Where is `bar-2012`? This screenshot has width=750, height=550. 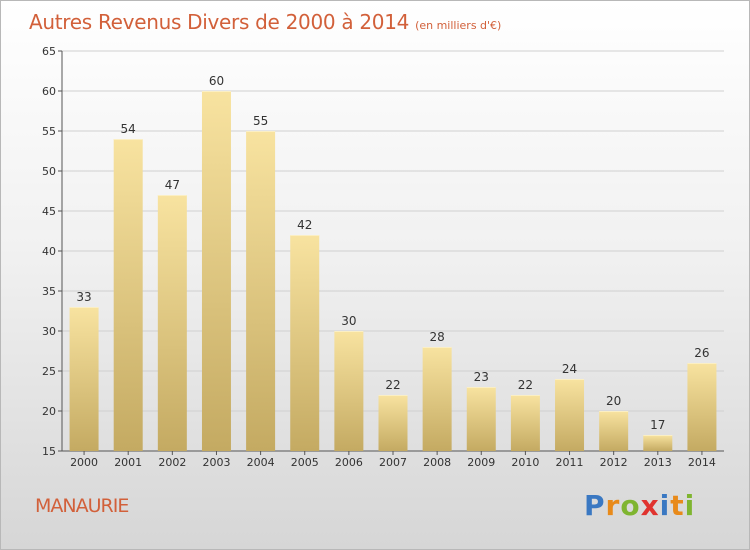 bar-2012 is located at coordinates (614, 431).